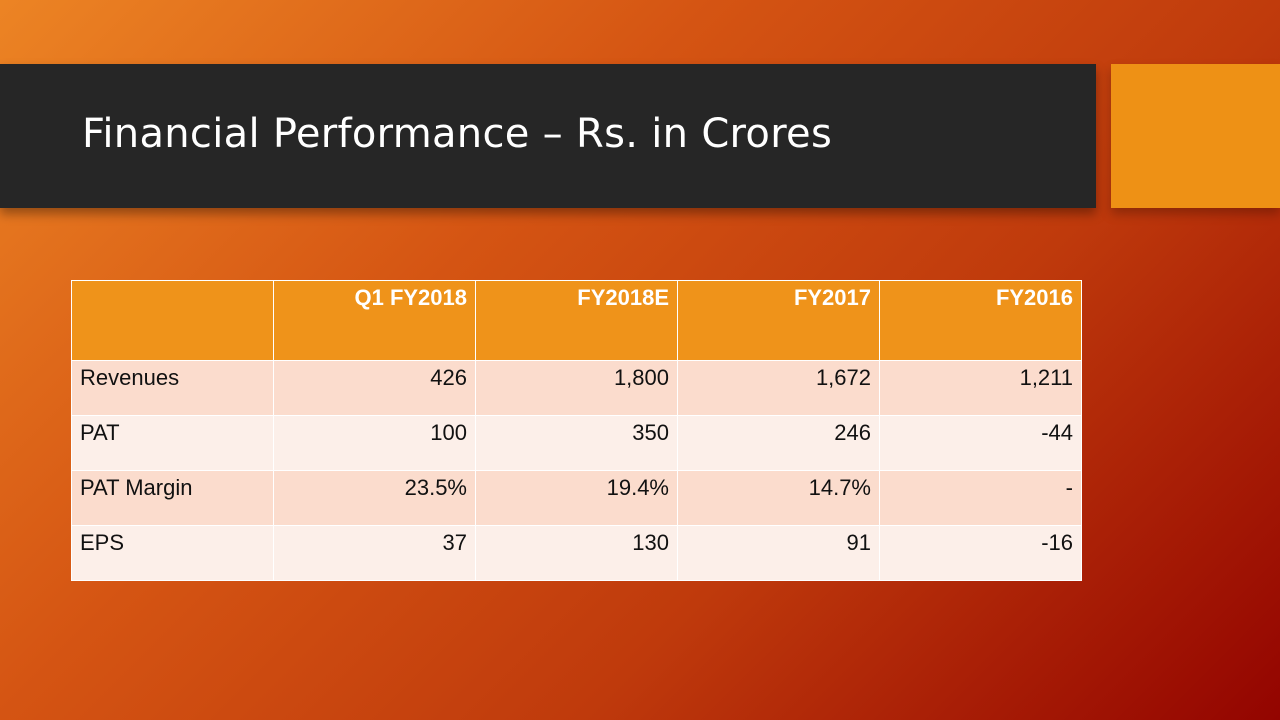  I want to click on table-row: Revenues 426 1,800 1,672 1,211, so click(576, 388).